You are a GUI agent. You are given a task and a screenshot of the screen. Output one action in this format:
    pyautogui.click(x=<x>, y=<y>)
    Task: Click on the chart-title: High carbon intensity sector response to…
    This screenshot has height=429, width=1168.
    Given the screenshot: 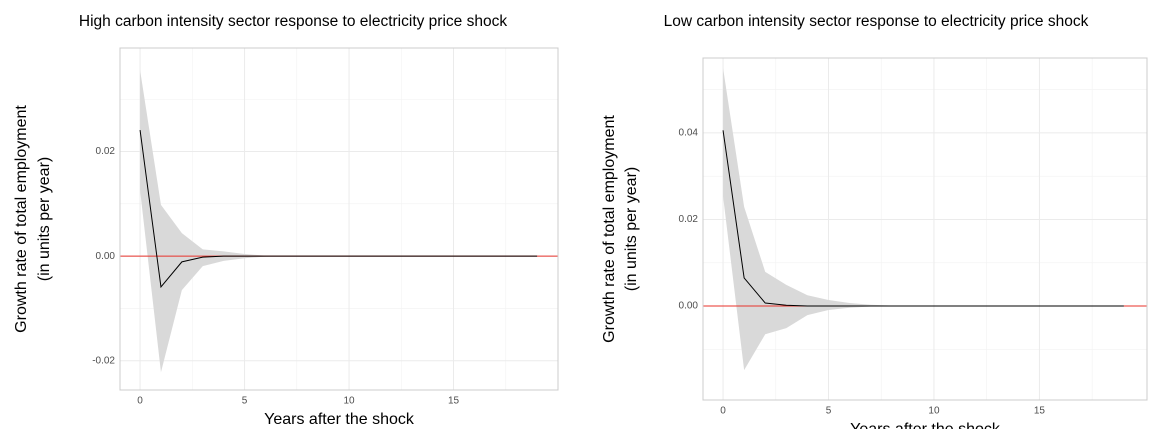 What is the action you would take?
    pyautogui.click(x=293, y=21)
    